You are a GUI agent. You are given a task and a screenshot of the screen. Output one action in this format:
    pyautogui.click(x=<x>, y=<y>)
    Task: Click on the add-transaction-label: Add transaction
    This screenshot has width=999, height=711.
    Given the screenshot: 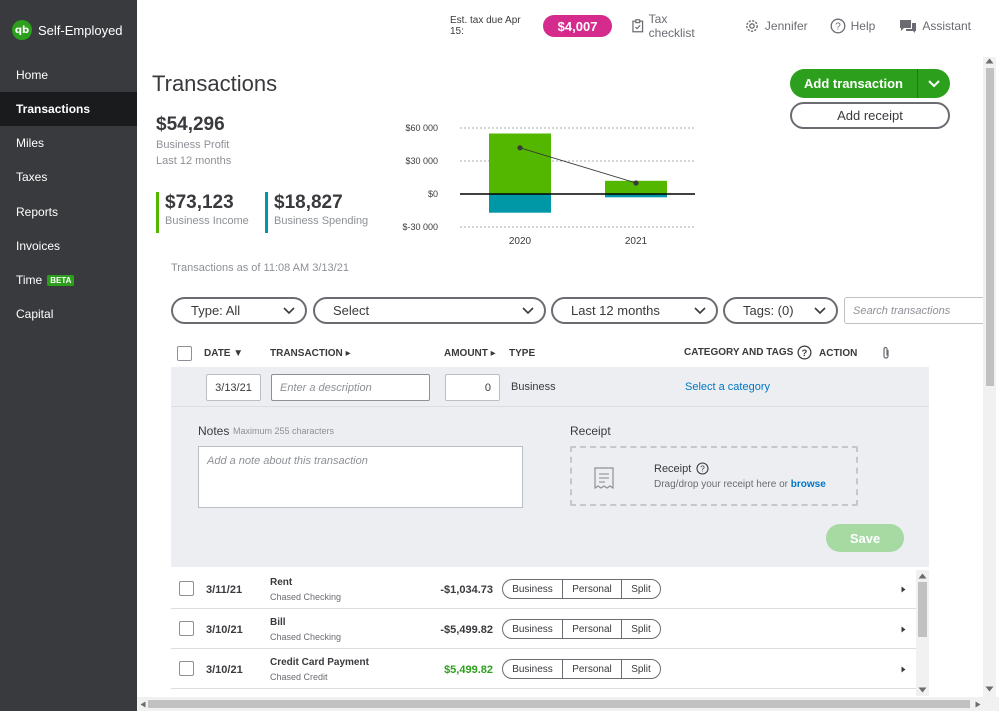 What is the action you would take?
    pyautogui.click(x=854, y=83)
    